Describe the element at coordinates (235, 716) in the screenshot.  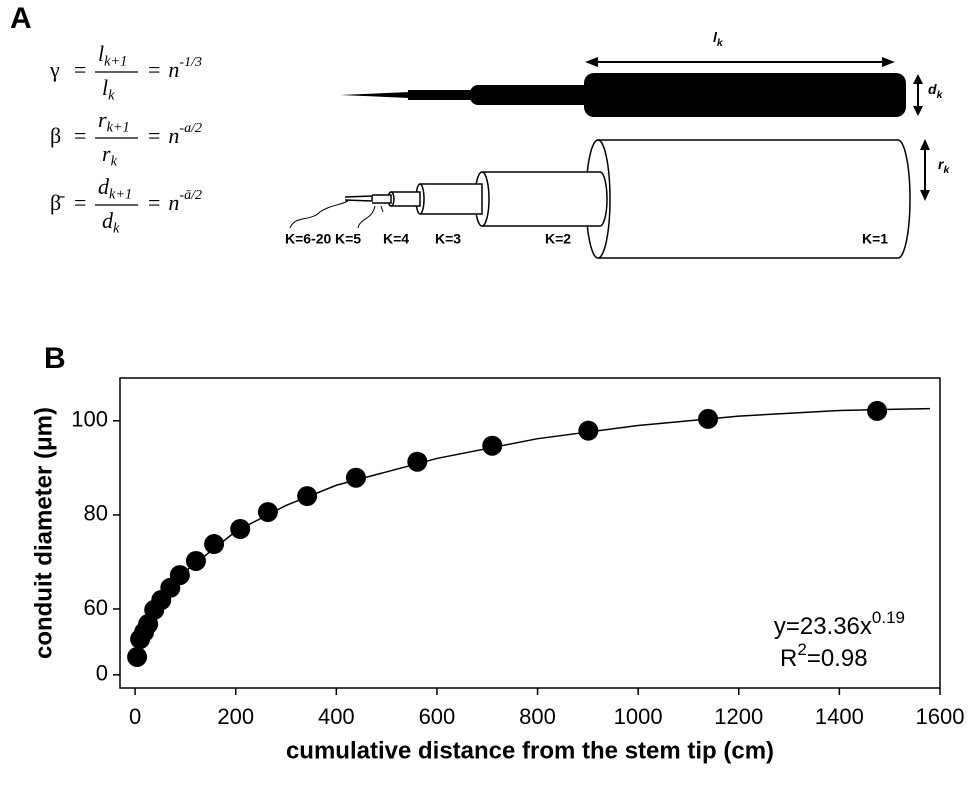
I see `x-tick-label: 200` at that location.